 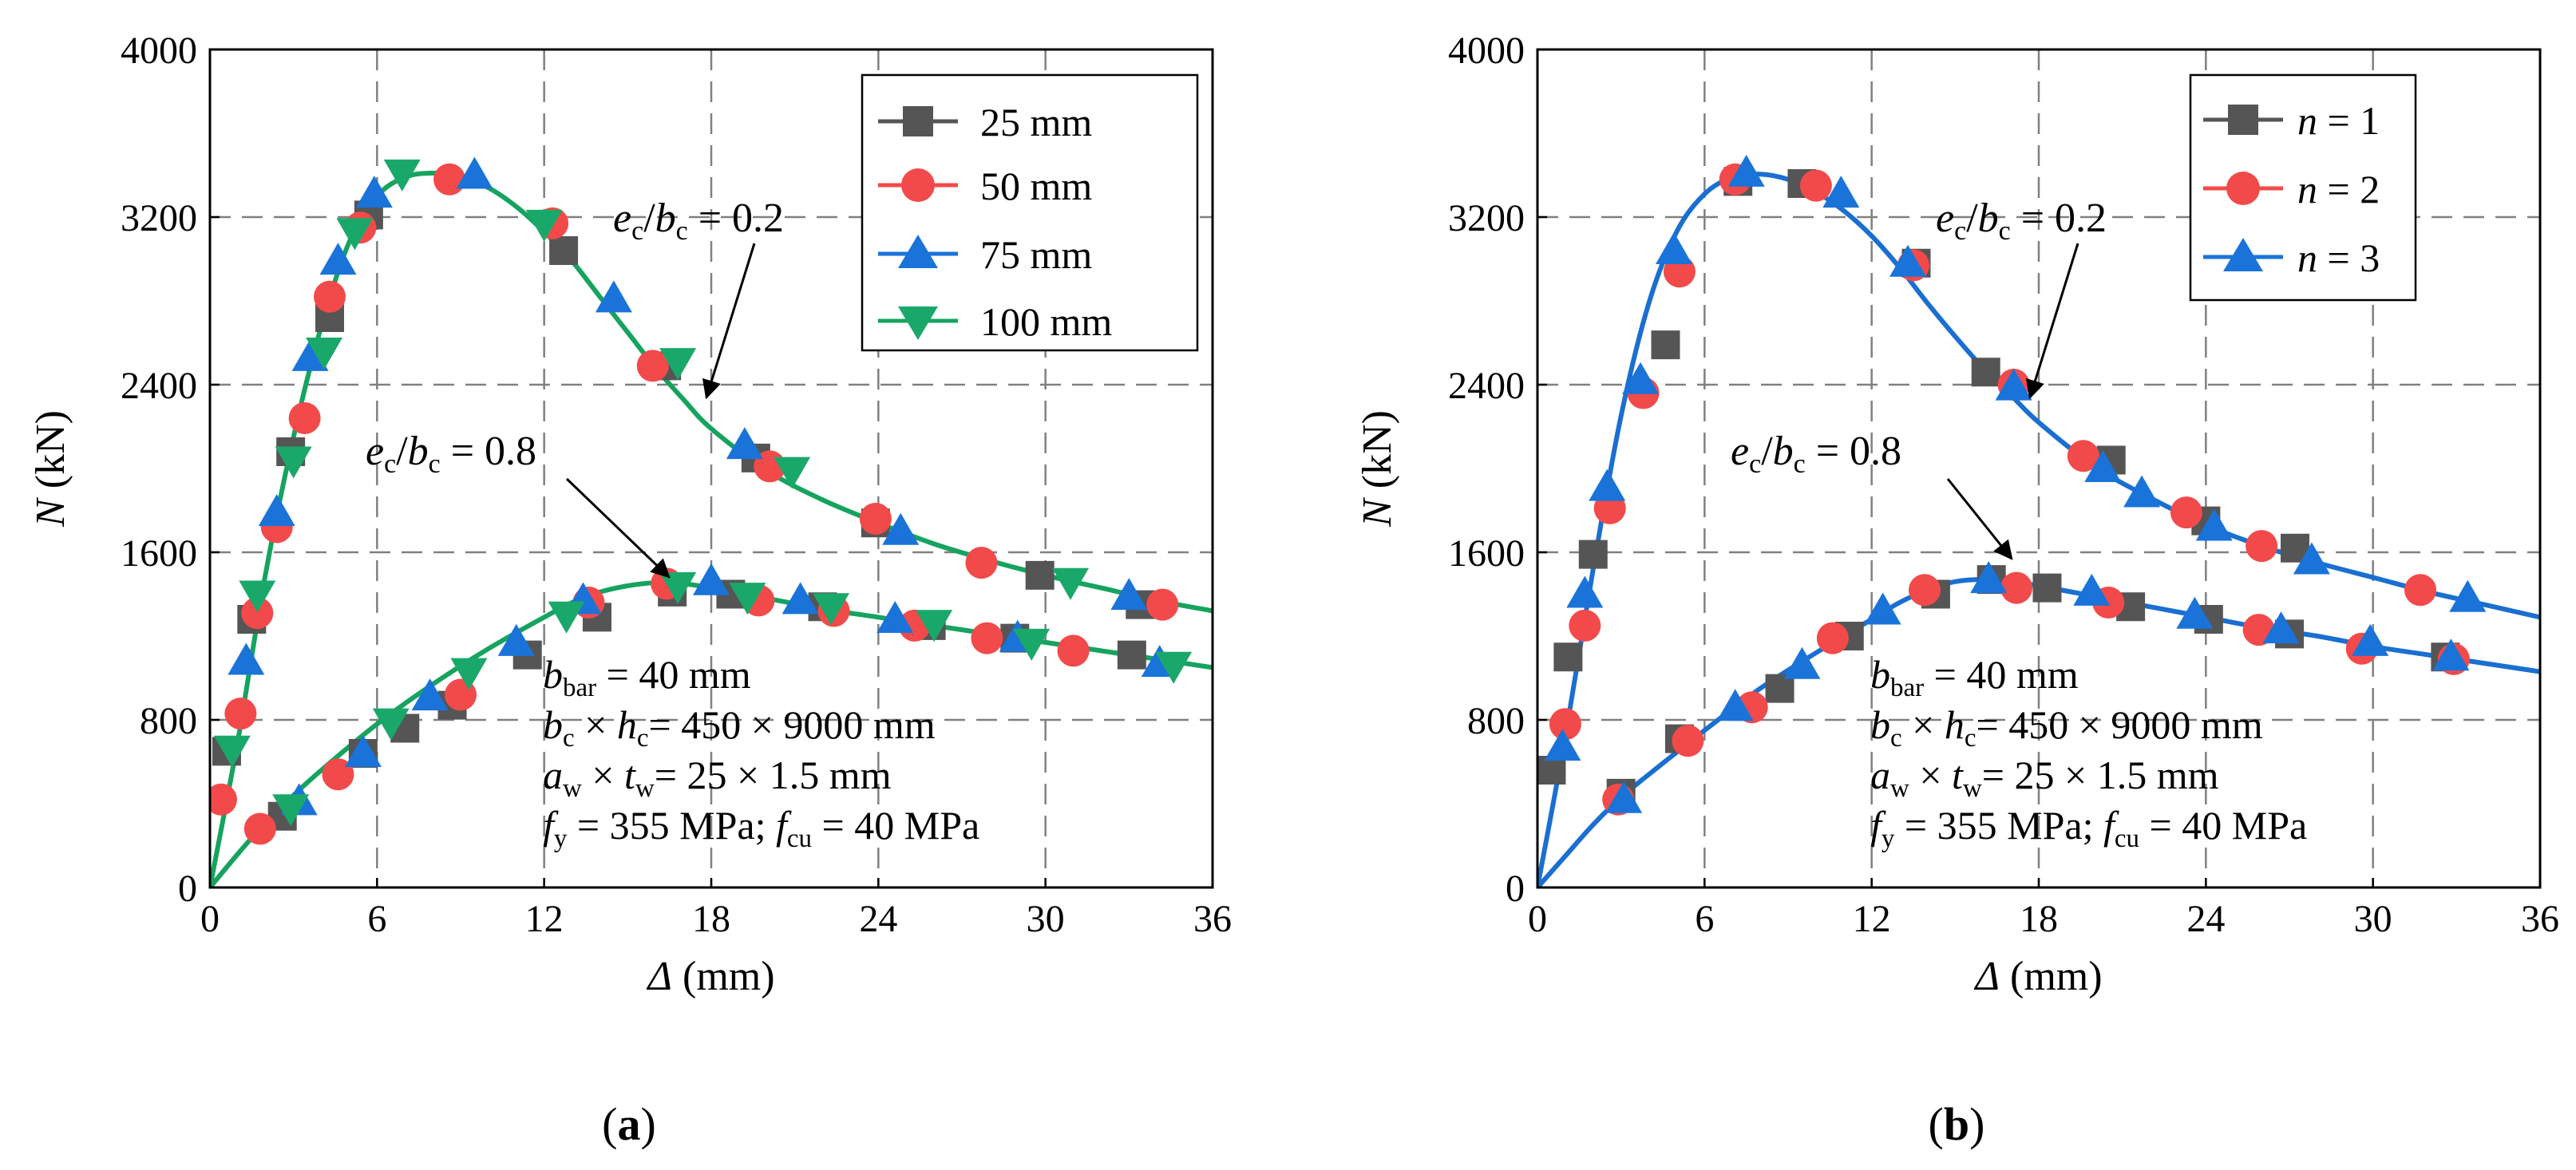 I want to click on panel-label-b: (b), so click(x=1957, y=1124).